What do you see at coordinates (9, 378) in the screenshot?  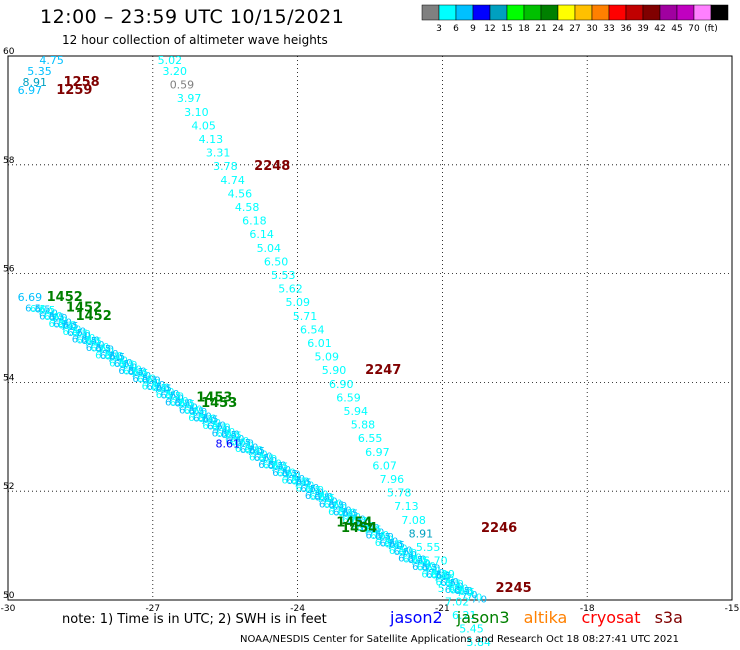 I see `y-tick-label: 54` at bounding box center [9, 378].